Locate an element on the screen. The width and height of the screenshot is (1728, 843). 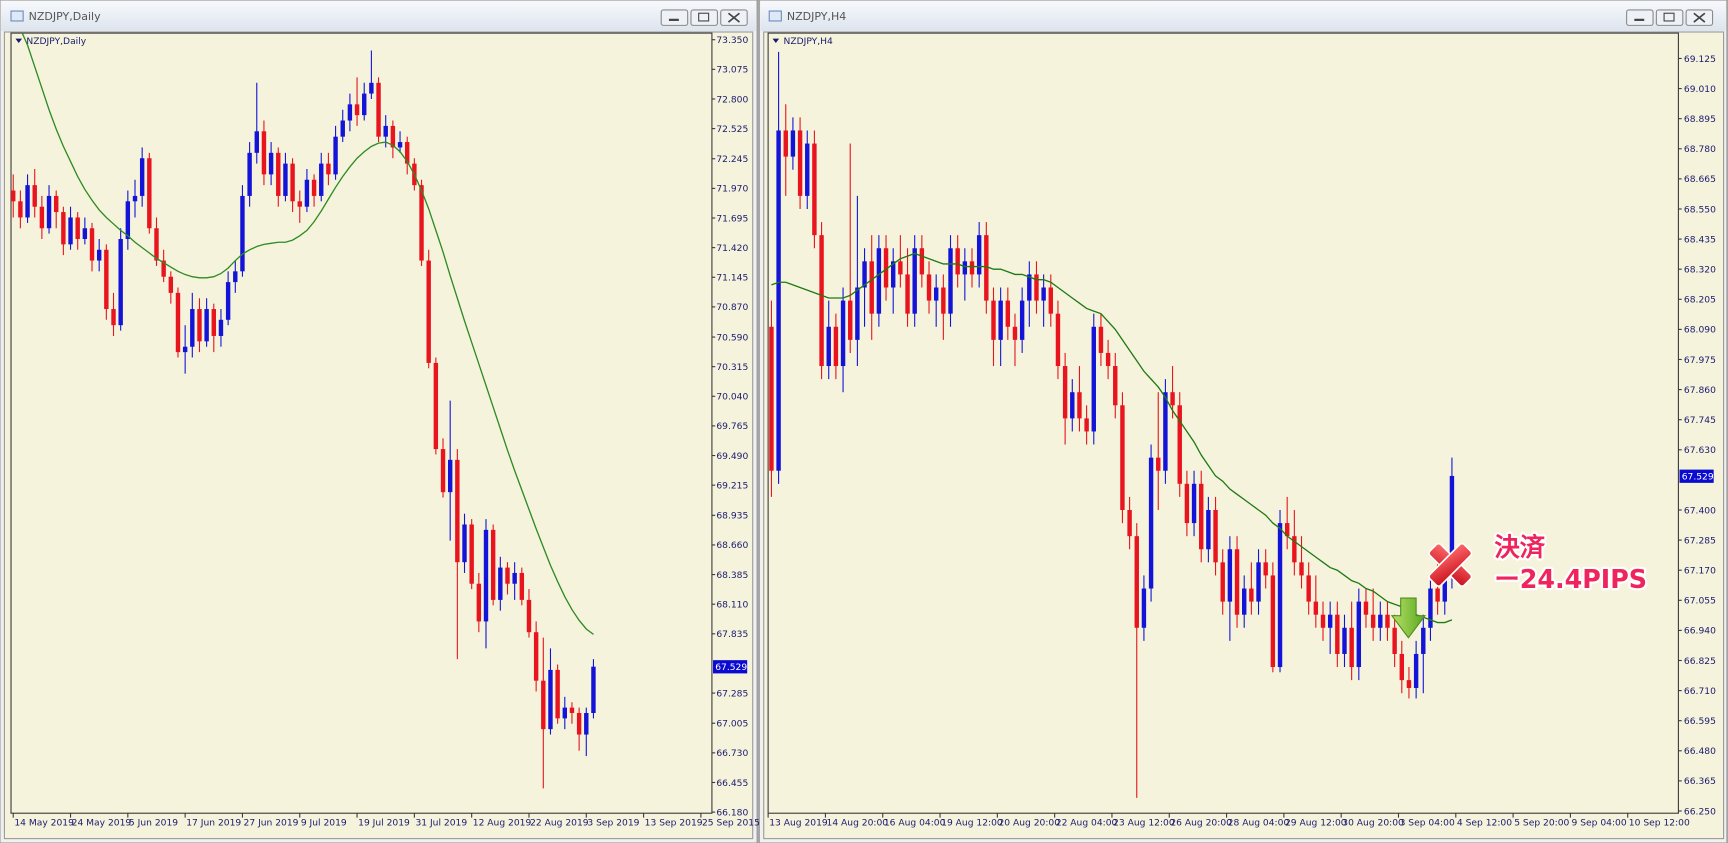
x-tick-label: 16 Aug 04:00 is located at coordinates (915, 823).